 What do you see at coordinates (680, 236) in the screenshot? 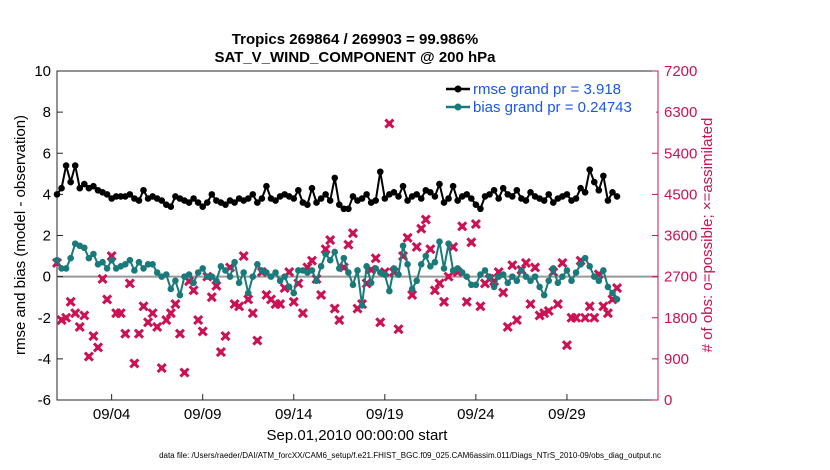
I see `y2-tick-label: 3600` at bounding box center [680, 236].